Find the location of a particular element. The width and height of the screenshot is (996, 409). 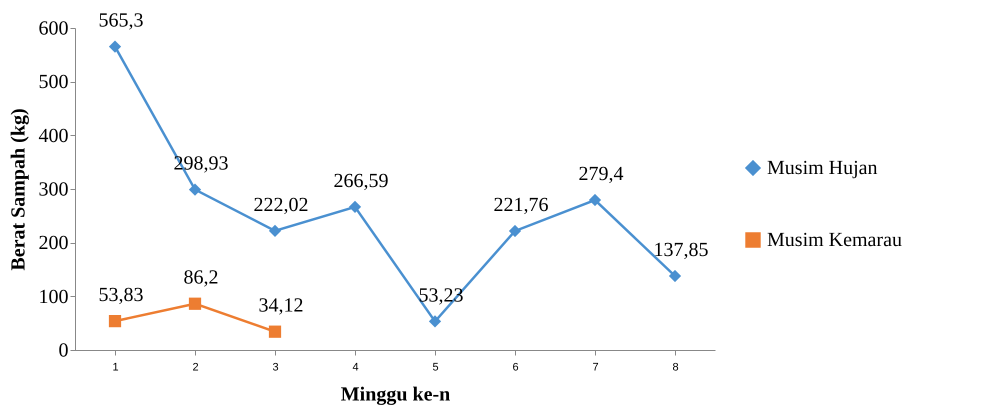

x-tick-label: 4 is located at coordinates (355, 368).